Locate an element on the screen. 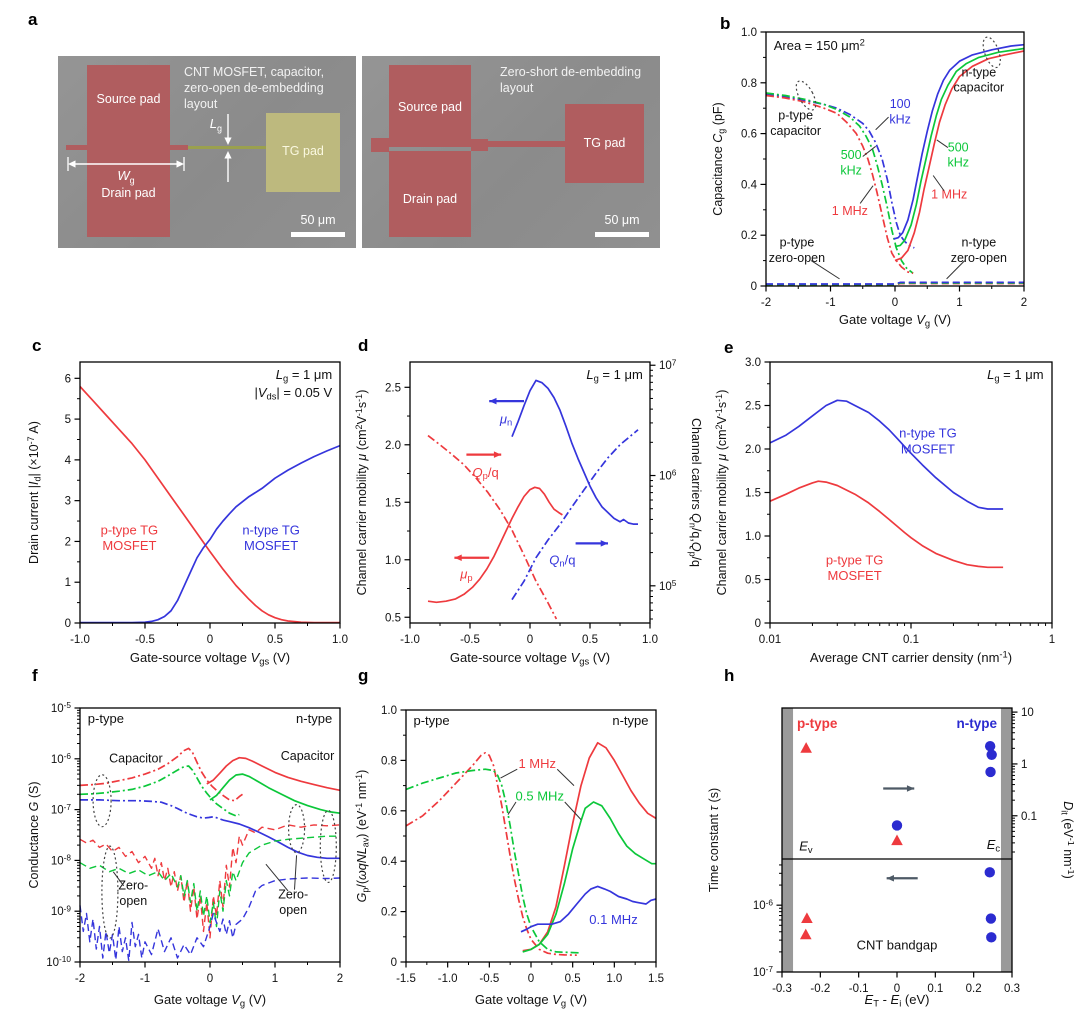  svg-text: 3 is located at coordinates (68, 502).